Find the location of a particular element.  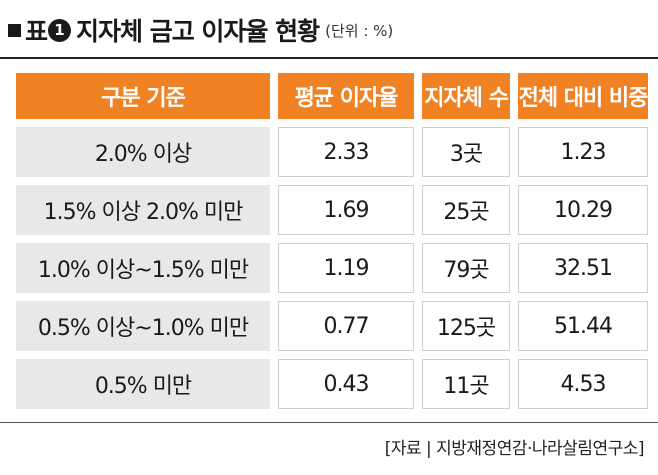

row-avg-rate: 1.19 is located at coordinates (346, 268).